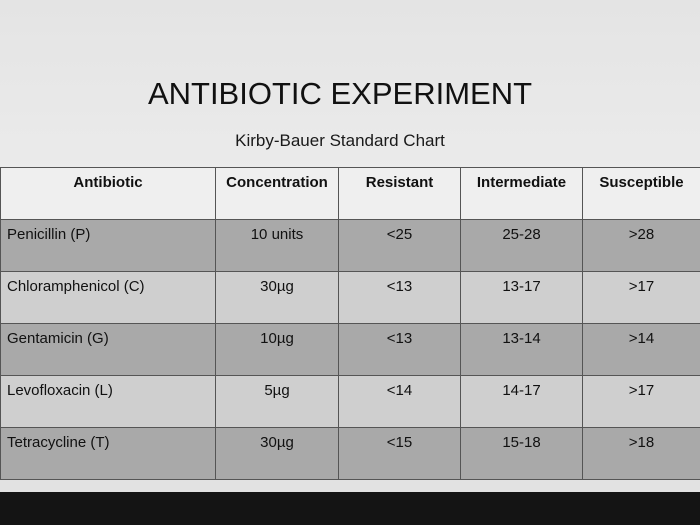 The image size is (700, 525). Describe the element at coordinates (521, 401) in the screenshot. I see `table-cell: 14-17` at that location.